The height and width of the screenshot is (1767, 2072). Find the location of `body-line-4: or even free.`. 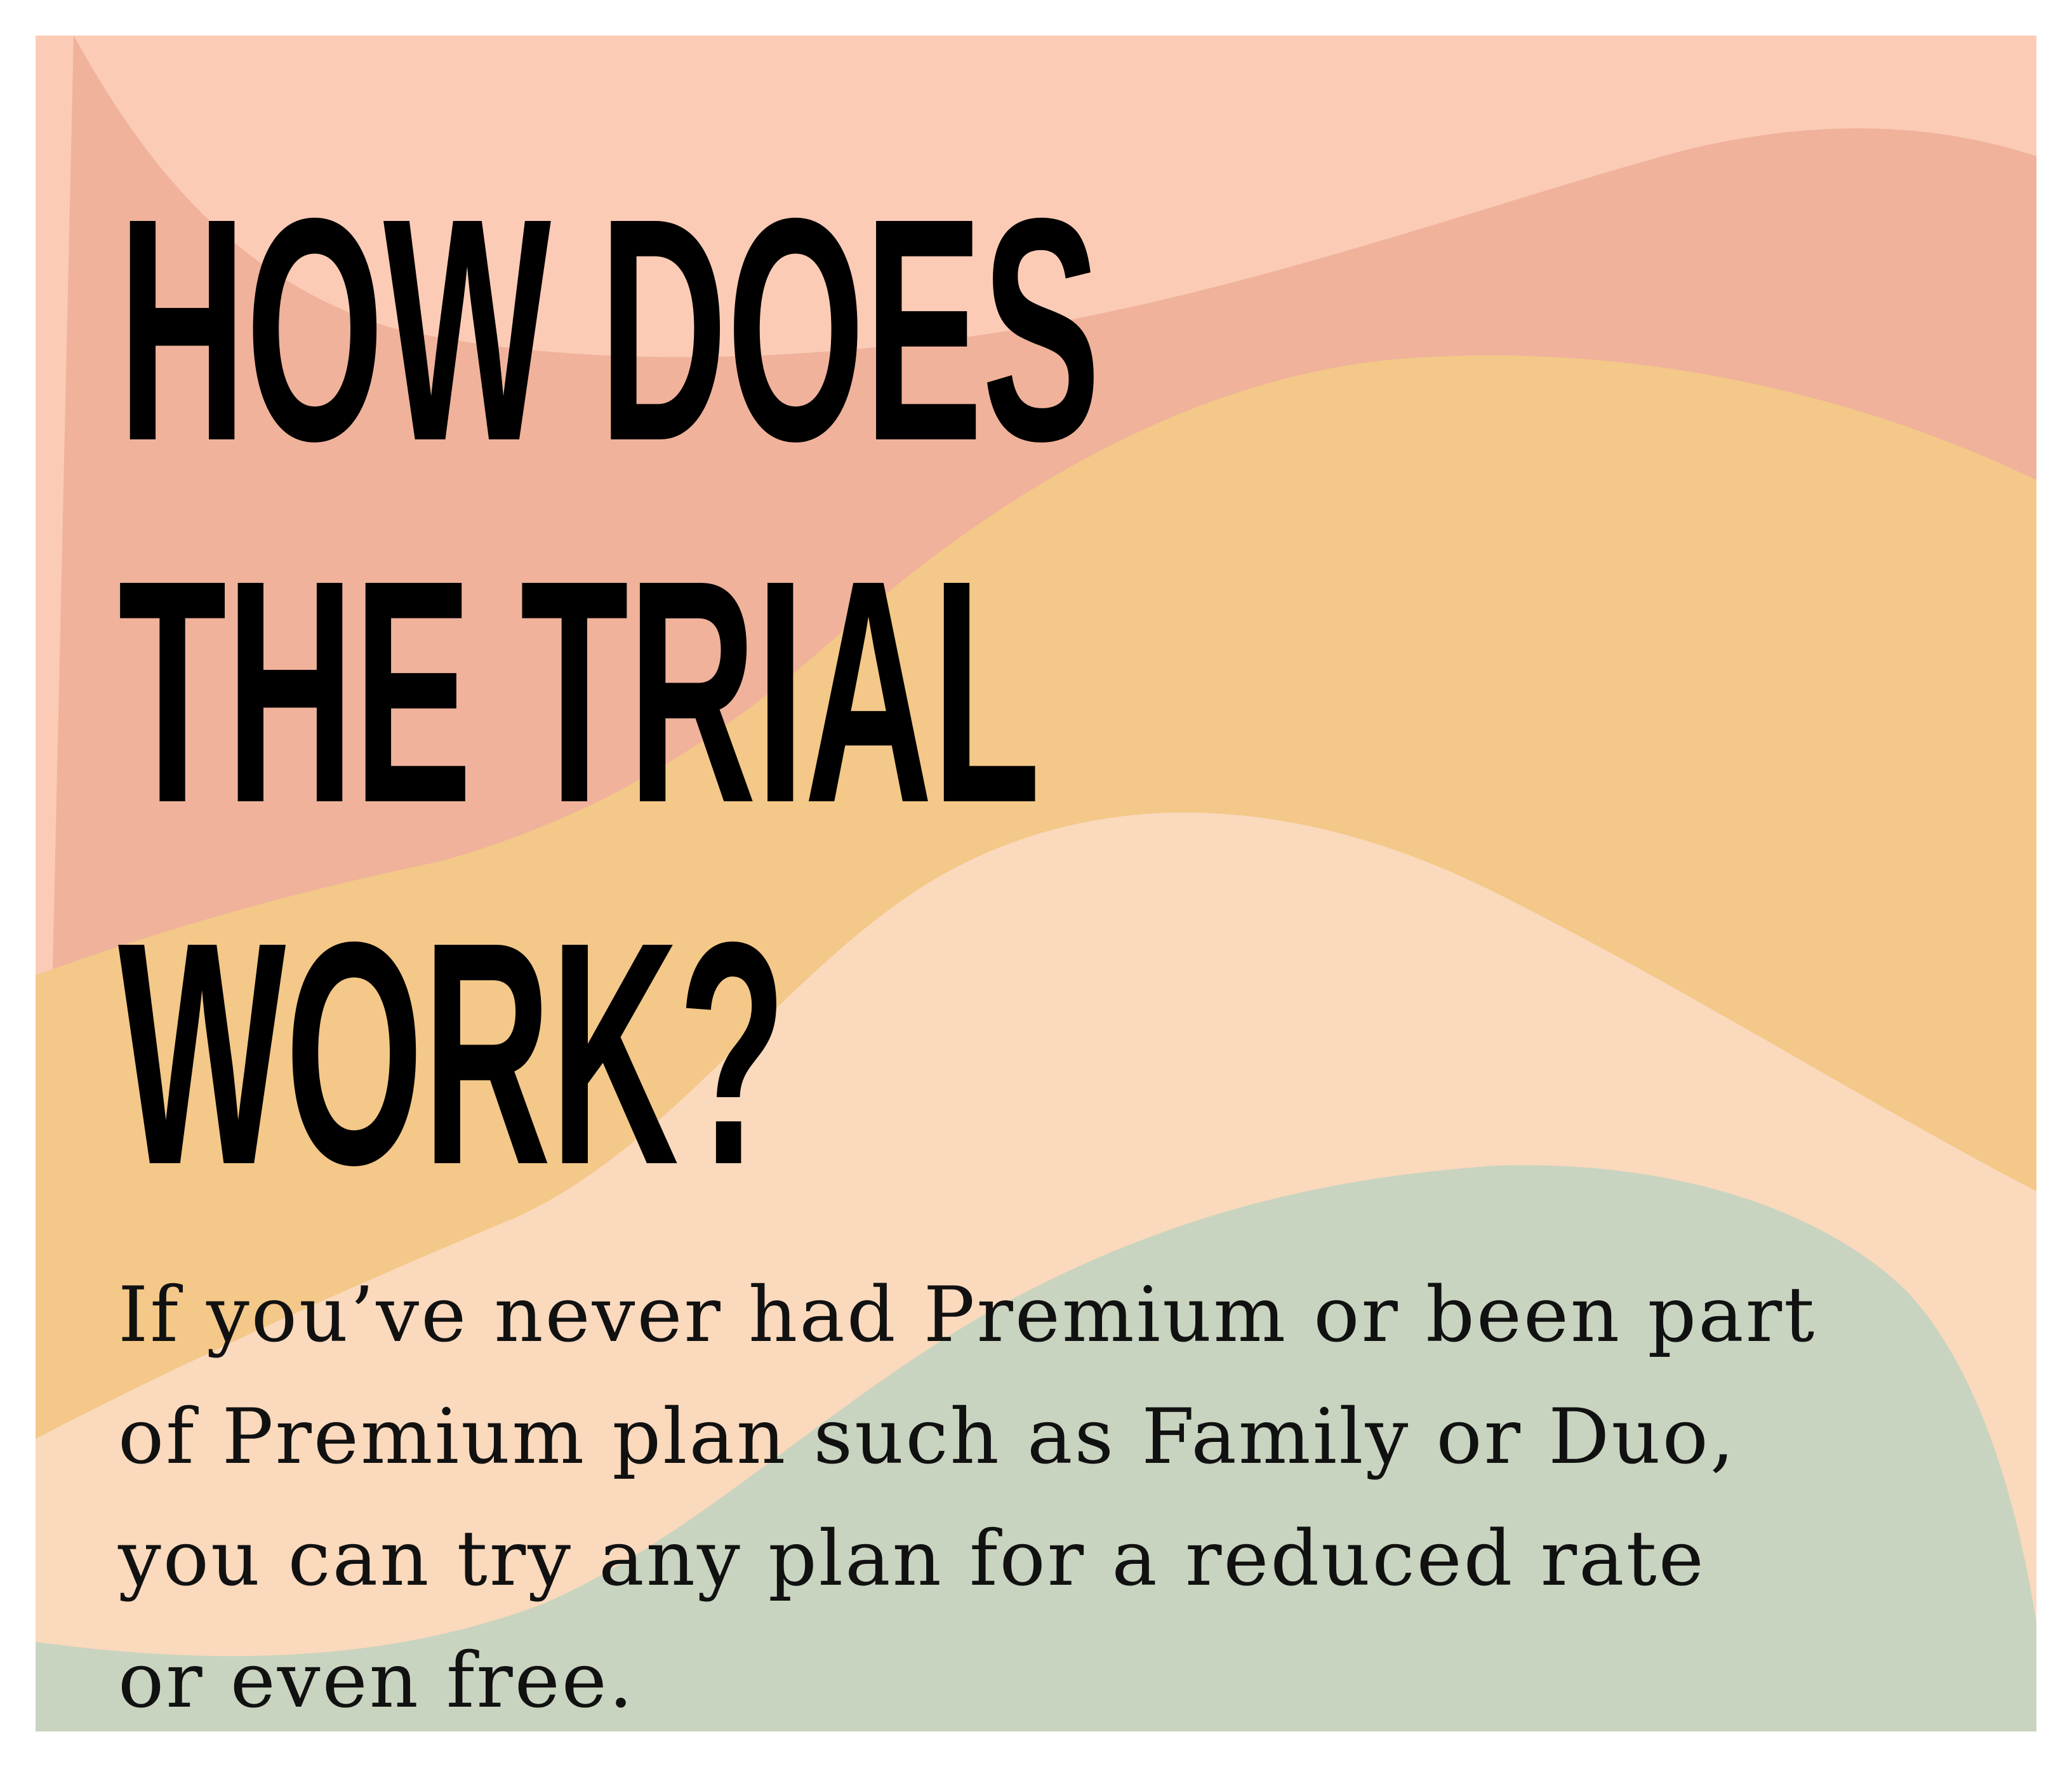

body-line-4: or even free. is located at coordinates (376, 1681).